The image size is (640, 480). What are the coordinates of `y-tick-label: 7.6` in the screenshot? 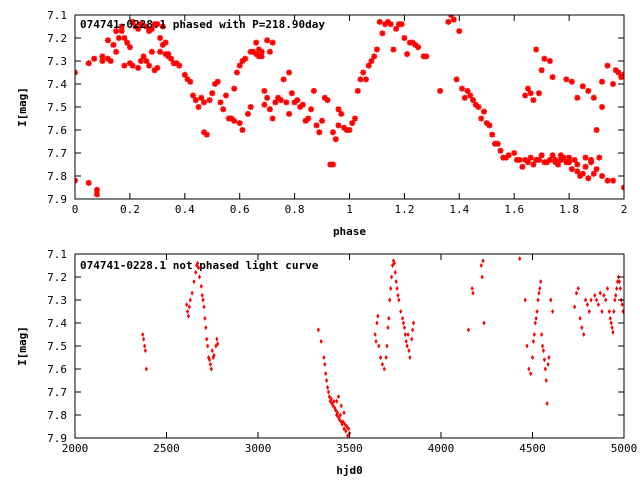 It's located at (57, 369).